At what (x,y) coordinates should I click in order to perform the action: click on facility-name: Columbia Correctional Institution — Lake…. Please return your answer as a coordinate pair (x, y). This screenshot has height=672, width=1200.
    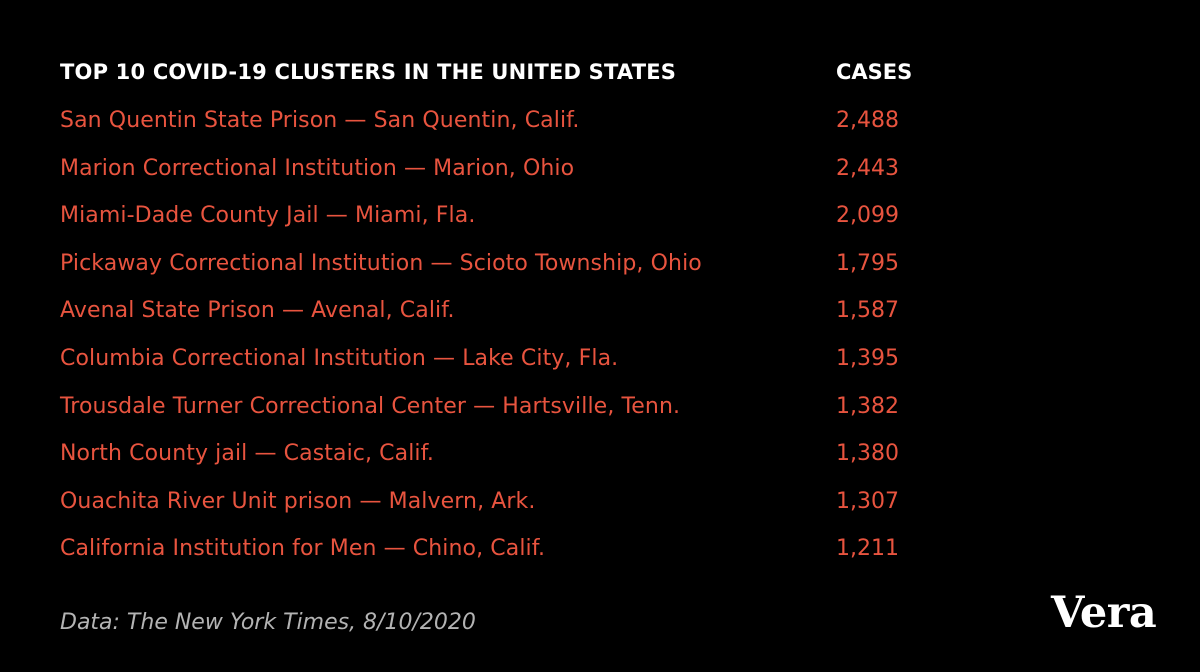
    Looking at the image, I should click on (339, 358).